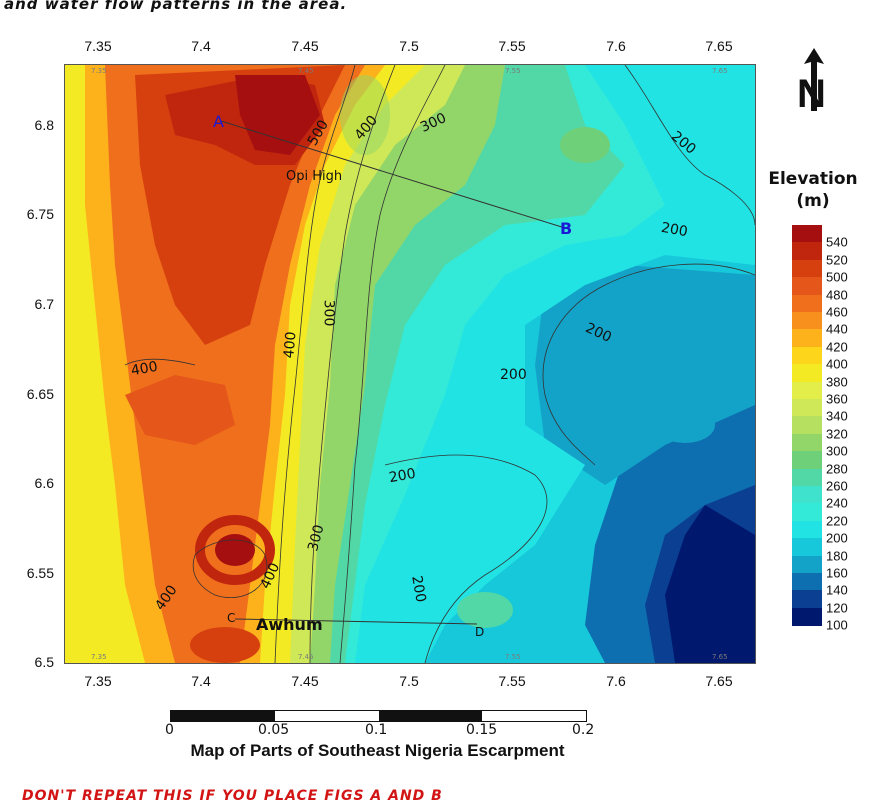 Image resolution: width=869 pixels, height=804 pixels. Describe the element at coordinates (328, 313) in the screenshot. I see `contour-label: 300` at that location.